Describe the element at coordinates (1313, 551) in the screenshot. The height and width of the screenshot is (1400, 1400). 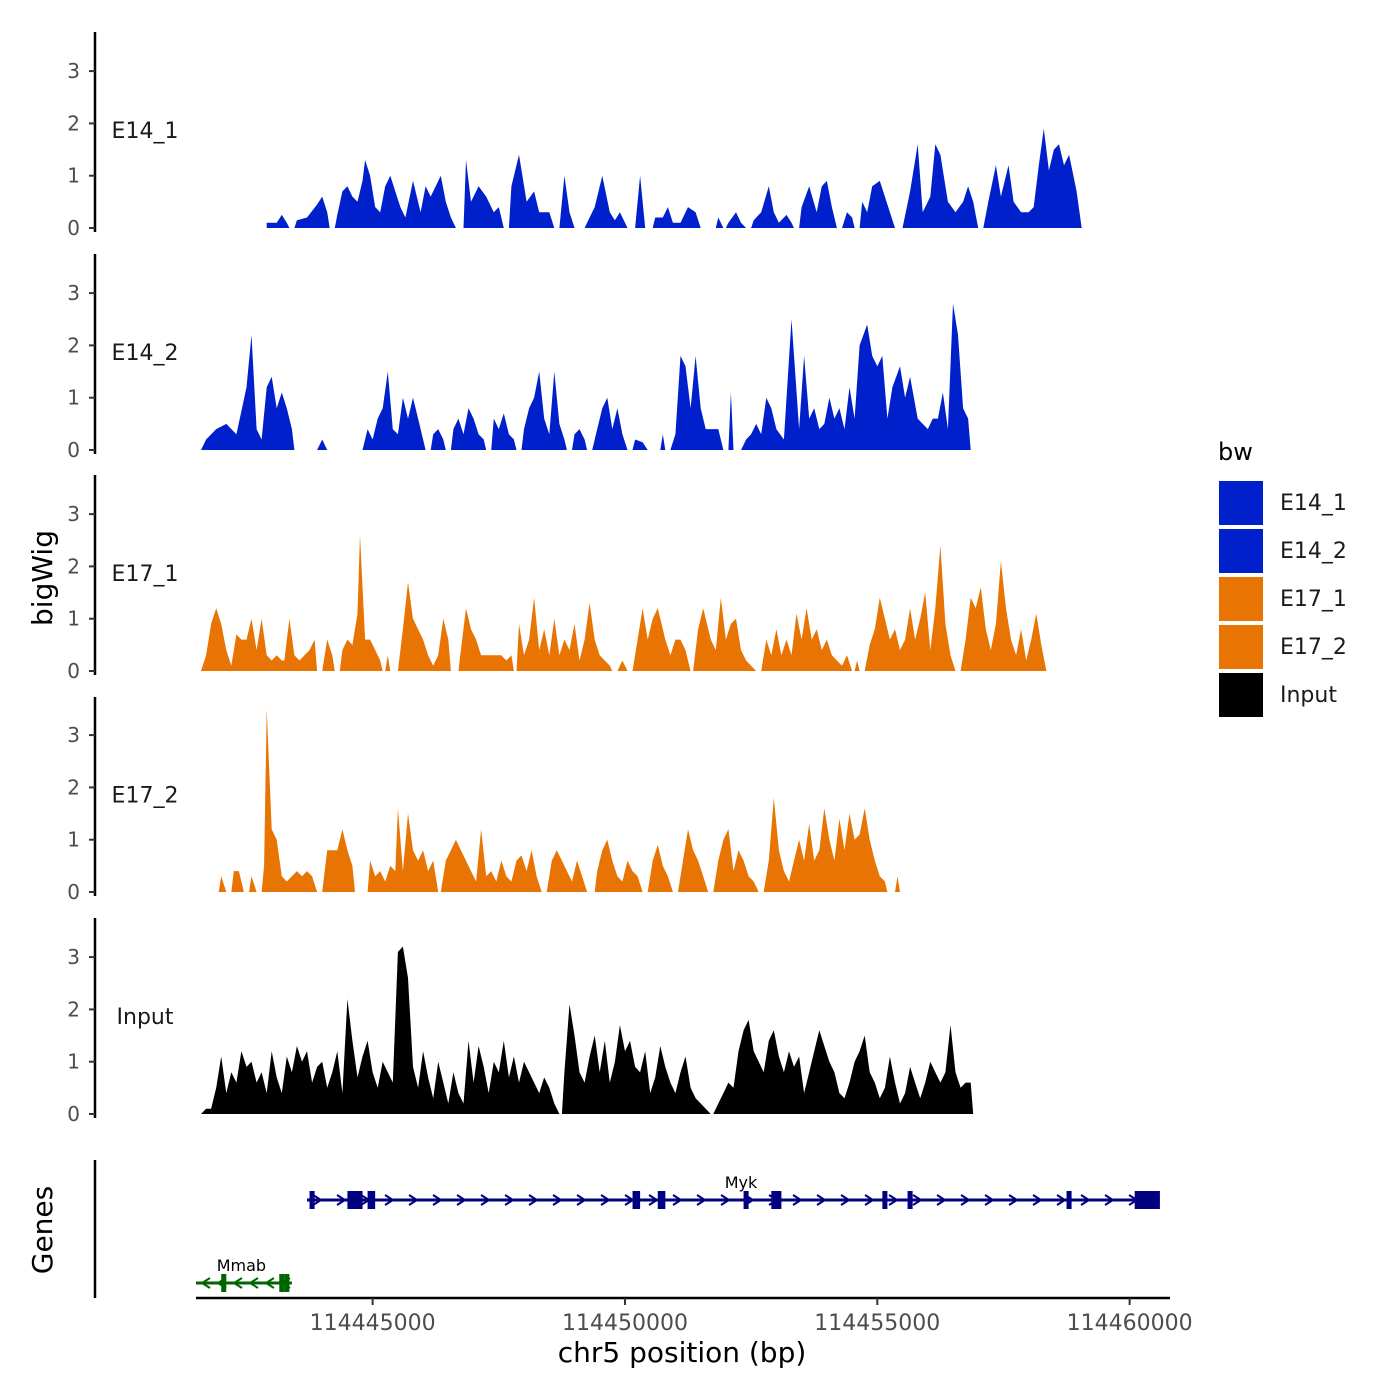
I see `legend-label: E14_2` at that location.